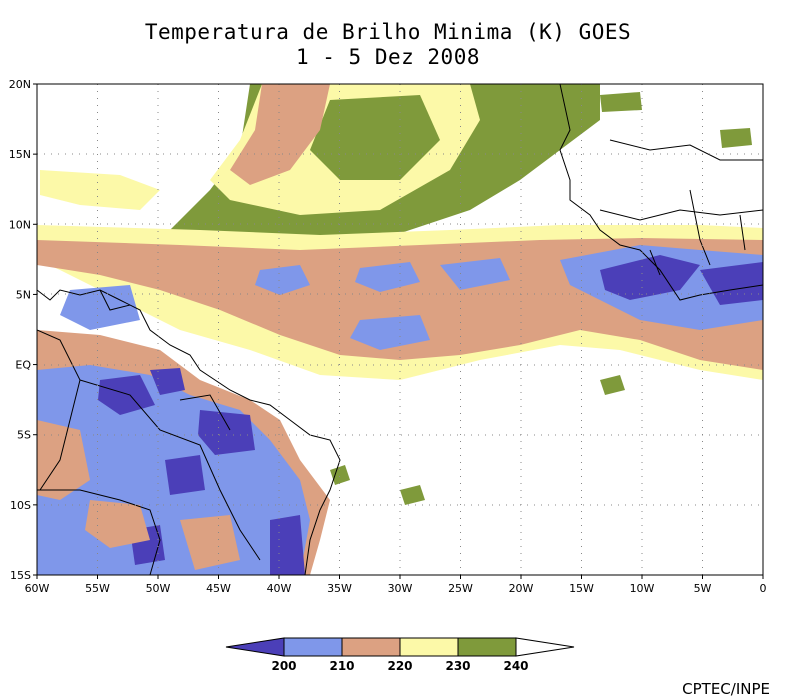 This screenshot has width=800, height=700. I want to click on lat-label: 10N, so click(20, 224).